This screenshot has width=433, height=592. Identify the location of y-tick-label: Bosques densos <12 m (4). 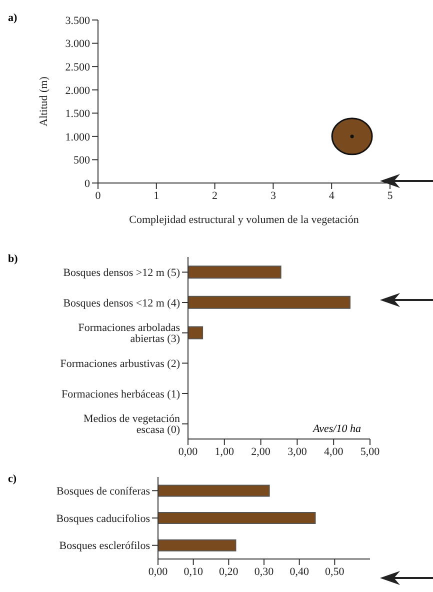
(121, 303).